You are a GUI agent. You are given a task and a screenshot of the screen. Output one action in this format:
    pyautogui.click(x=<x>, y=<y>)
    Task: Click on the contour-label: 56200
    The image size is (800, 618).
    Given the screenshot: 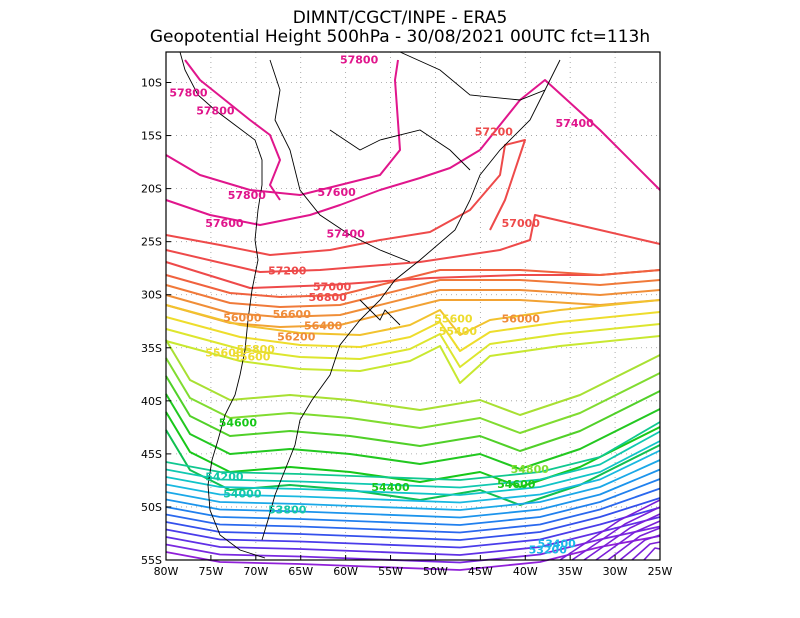 What is the action you would take?
    pyautogui.click(x=296, y=336)
    